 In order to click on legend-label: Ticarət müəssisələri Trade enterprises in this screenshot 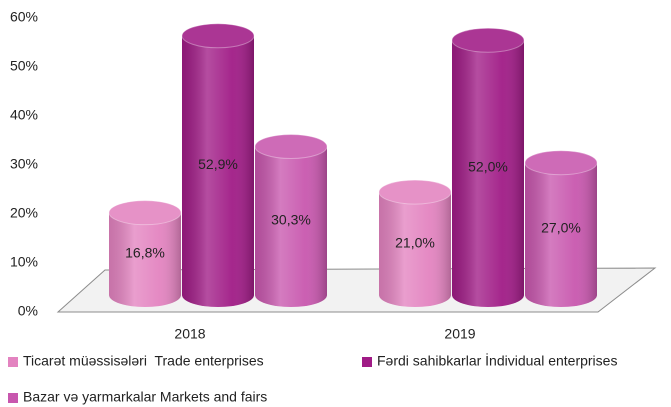, I will do `click(143, 361)`.